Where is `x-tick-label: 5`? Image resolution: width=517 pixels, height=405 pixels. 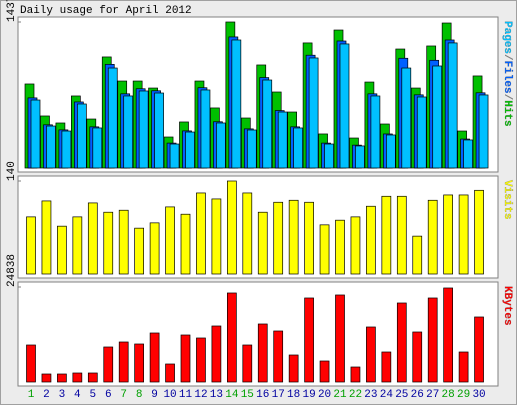
x-tick-label: 5 is located at coordinates (92, 395).